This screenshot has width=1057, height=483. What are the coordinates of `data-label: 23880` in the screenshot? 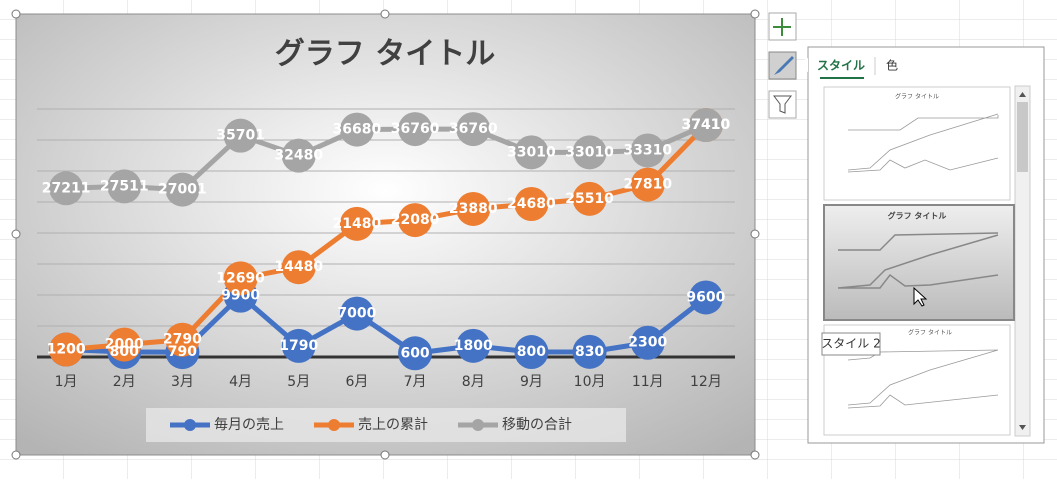 It's located at (473, 209).